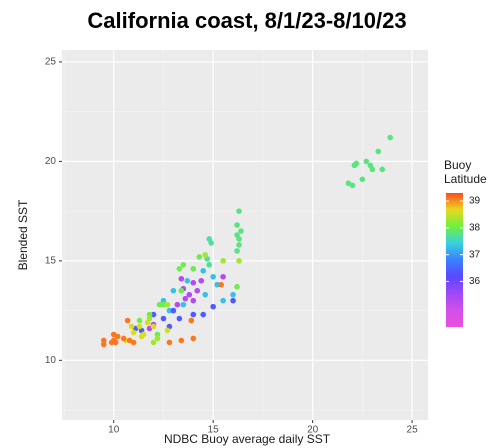  What do you see at coordinates (313, 430) in the screenshot?
I see `x-tick-label: 20` at bounding box center [313, 430].